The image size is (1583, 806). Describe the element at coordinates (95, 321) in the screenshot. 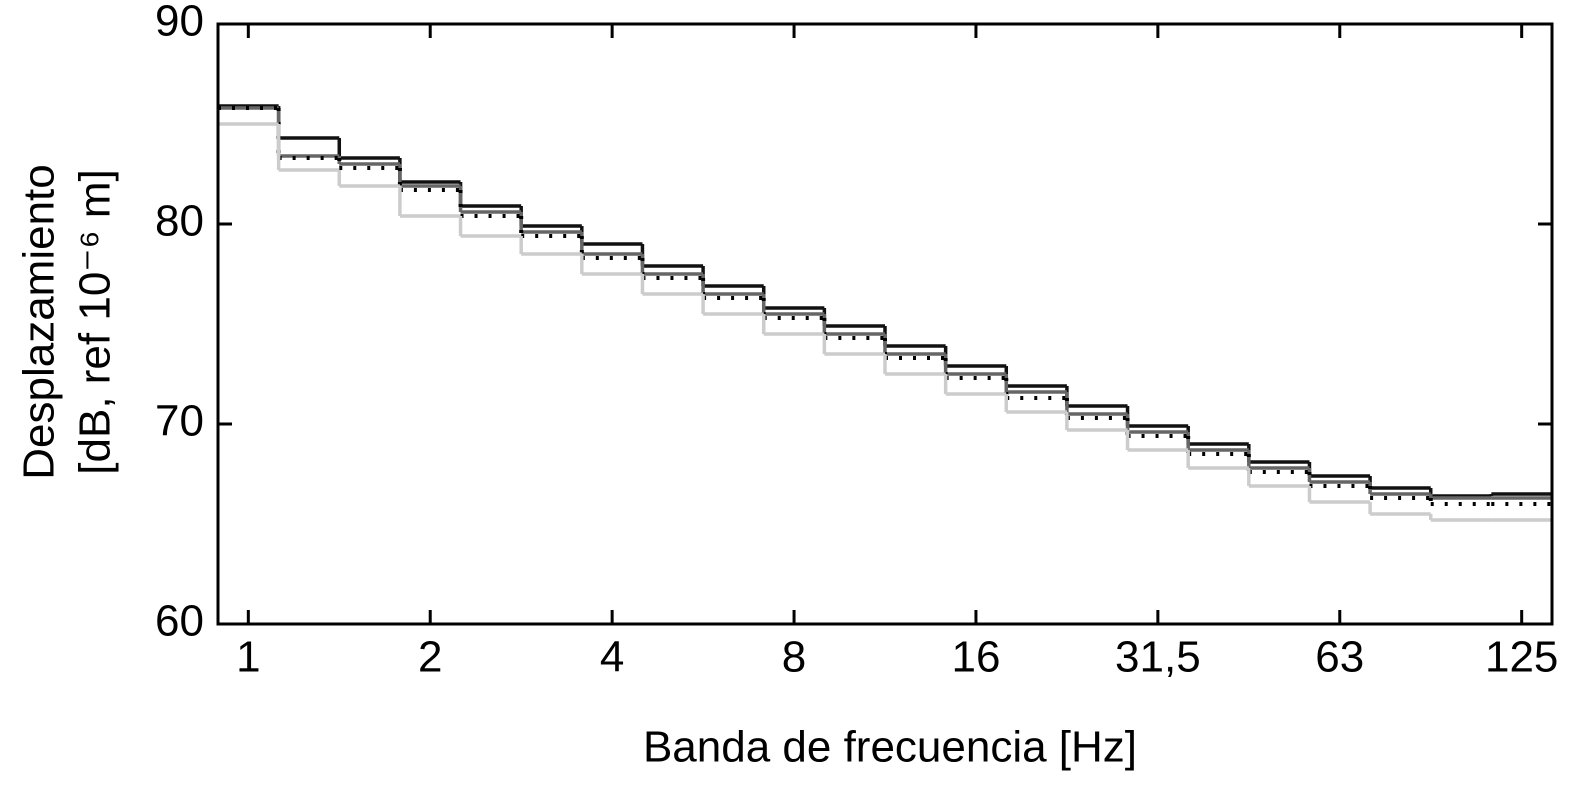

I see `y-axis-title: [dB, ref 10⁻⁶ m]` at that location.